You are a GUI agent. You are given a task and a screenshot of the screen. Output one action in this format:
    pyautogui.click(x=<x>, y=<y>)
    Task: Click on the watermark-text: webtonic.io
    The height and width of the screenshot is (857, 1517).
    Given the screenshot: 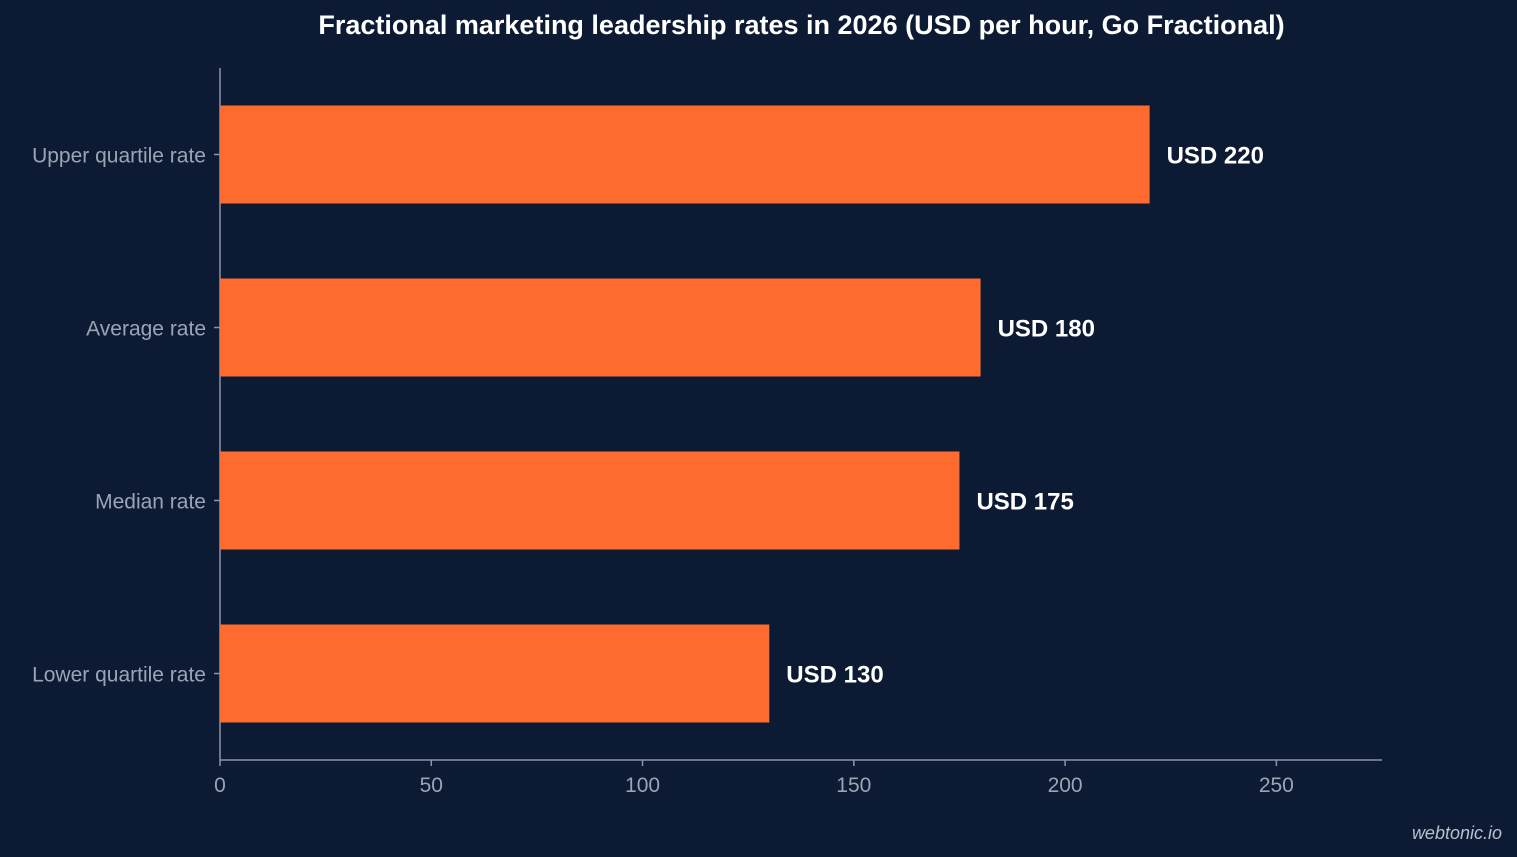 What is the action you would take?
    pyautogui.click(x=1456, y=833)
    